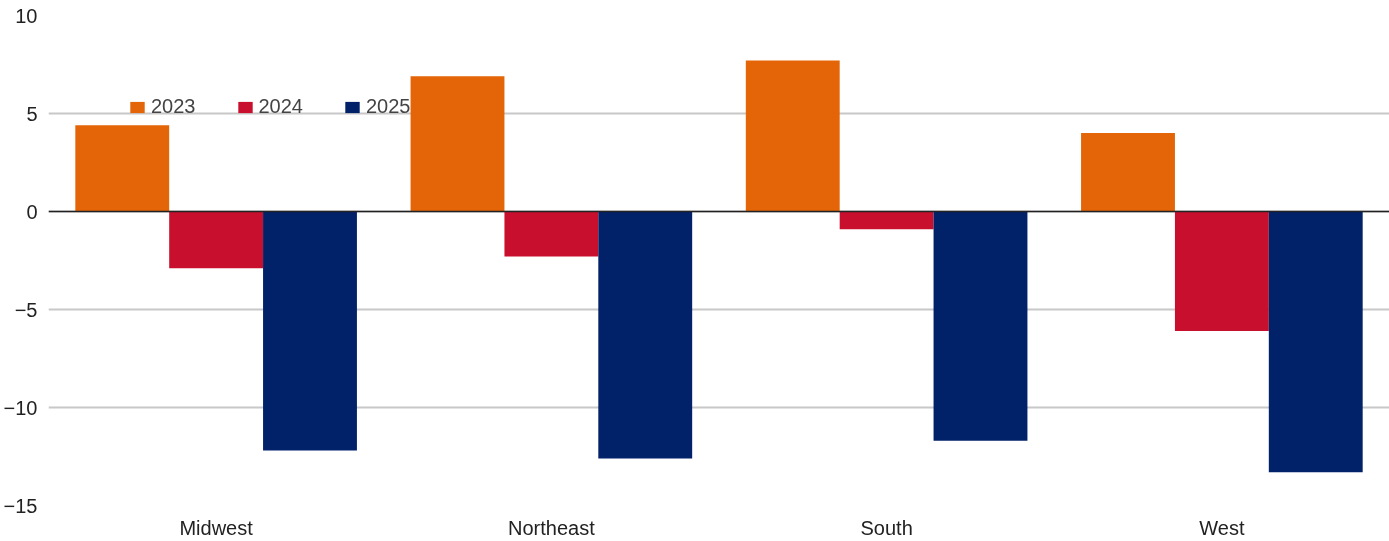  Describe the element at coordinates (26, 15) in the screenshot. I see `y-tick-label: 10` at that location.